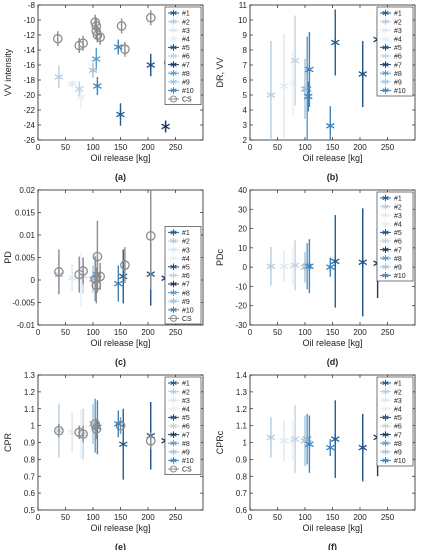 The width and height of the screenshot is (422, 550). I want to click on y-tick-label: 0.8, so click(242, 476).